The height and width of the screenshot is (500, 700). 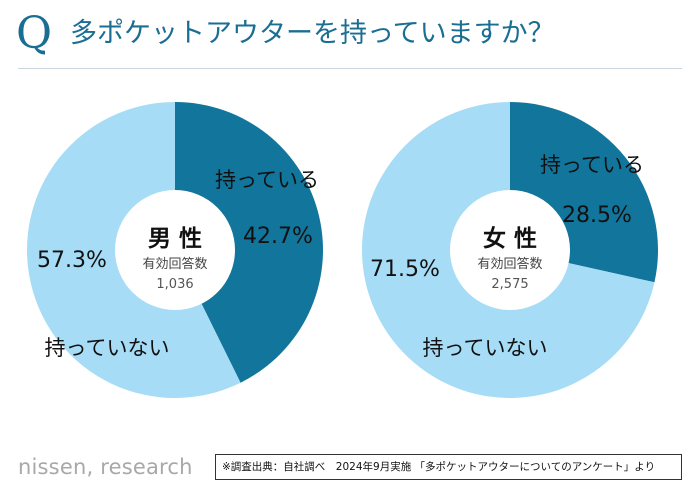 What do you see at coordinates (509, 264) in the screenshot?
I see `center-subtitle-women: 有効回答数` at bounding box center [509, 264].